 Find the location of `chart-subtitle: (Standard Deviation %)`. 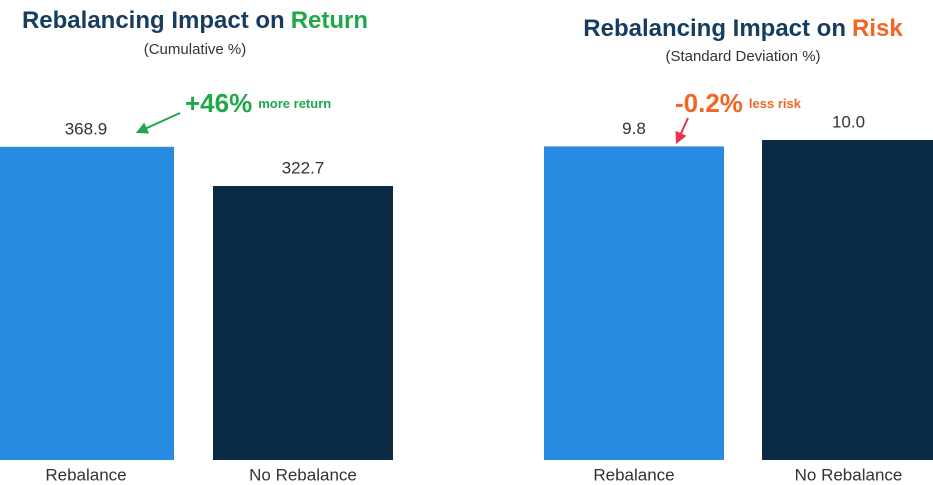

chart-subtitle: (Standard Deviation %) is located at coordinates (742, 56).